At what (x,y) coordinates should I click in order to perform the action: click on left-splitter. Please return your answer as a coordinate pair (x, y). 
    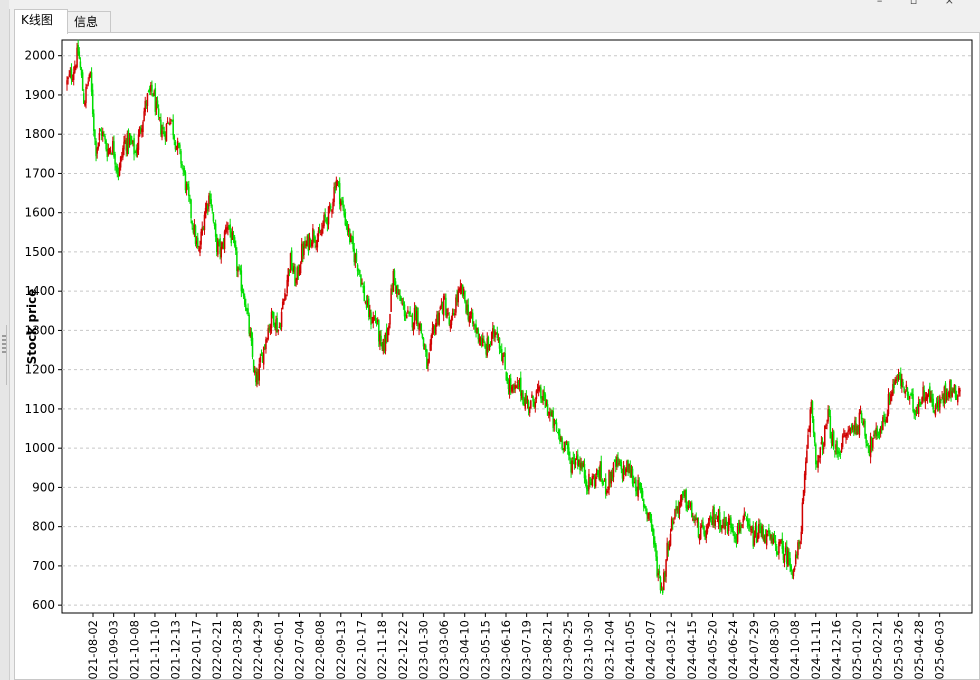
    Looking at the image, I should click on (5, 340).